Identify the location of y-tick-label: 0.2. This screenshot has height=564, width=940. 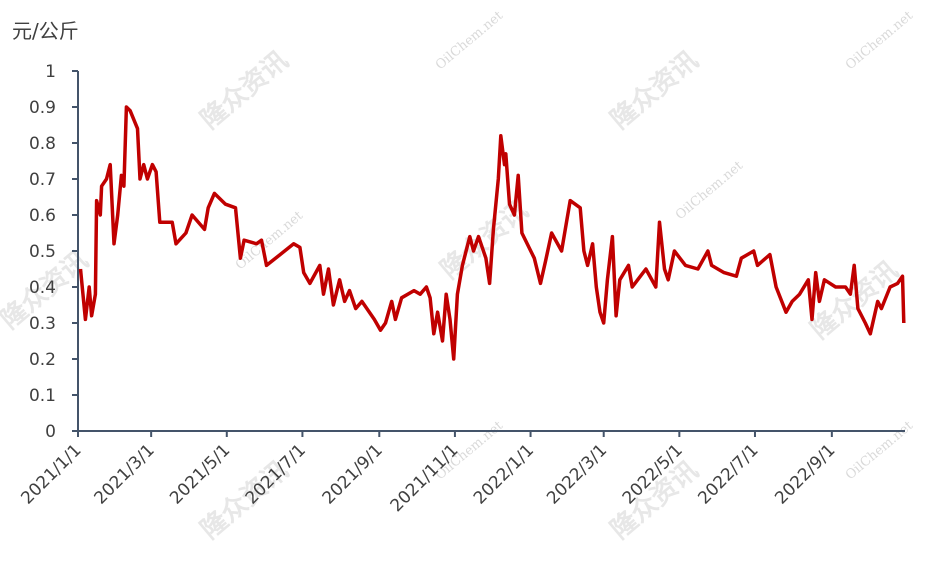
(42, 360).